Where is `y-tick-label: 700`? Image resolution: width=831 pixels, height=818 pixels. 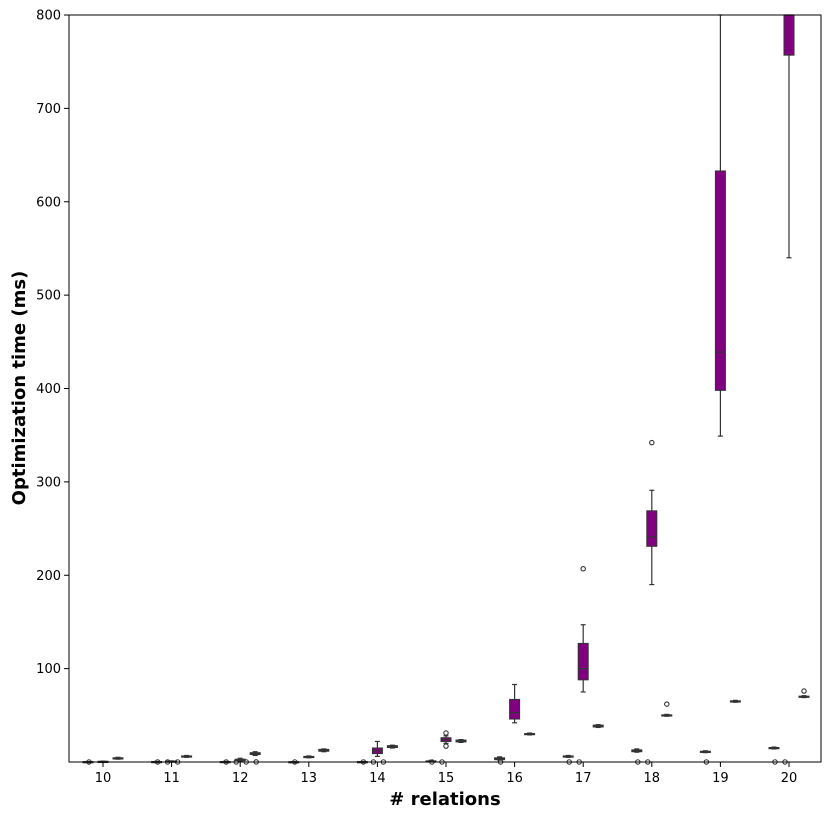 y-tick-label: 700 is located at coordinates (48, 109).